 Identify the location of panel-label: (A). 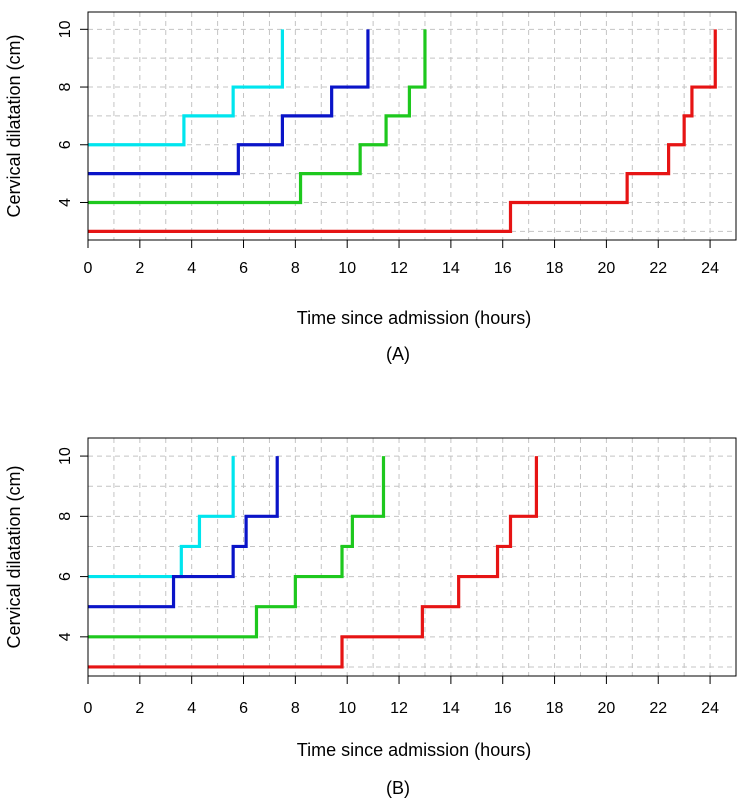
(398, 354).